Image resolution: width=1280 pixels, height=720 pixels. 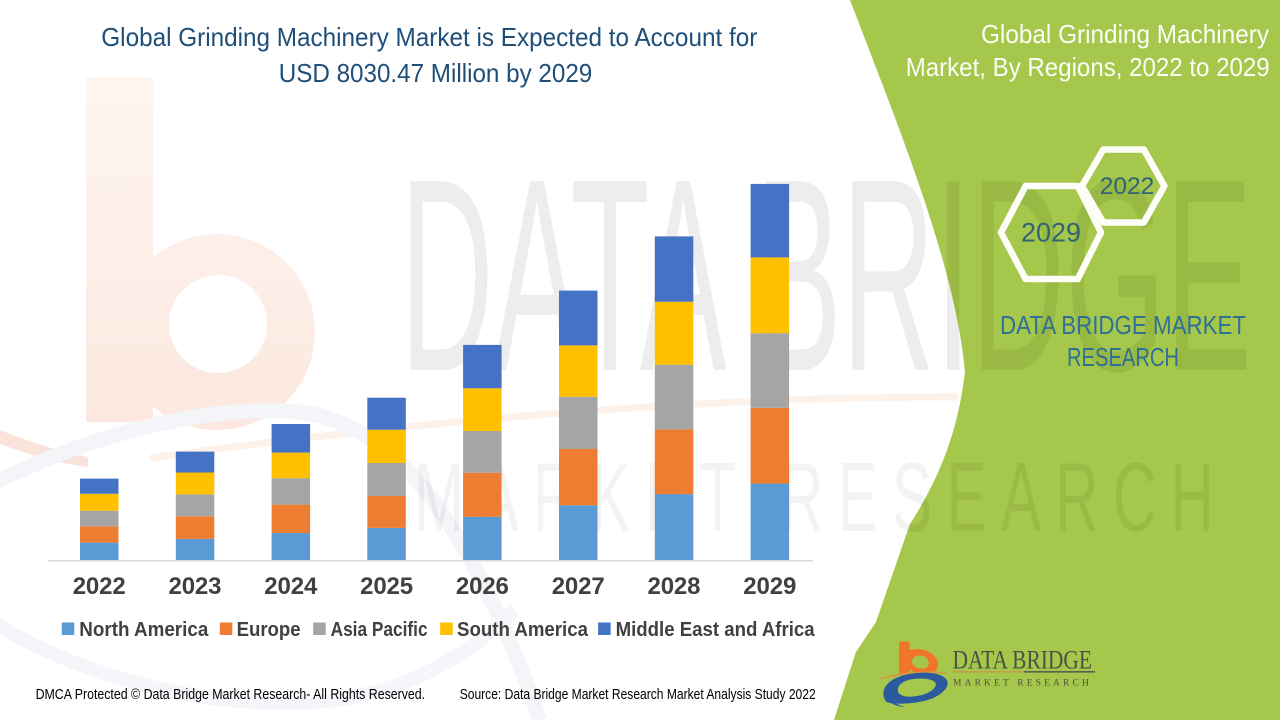 What do you see at coordinates (269, 629) in the screenshot?
I see `svg-text: Europe` at bounding box center [269, 629].